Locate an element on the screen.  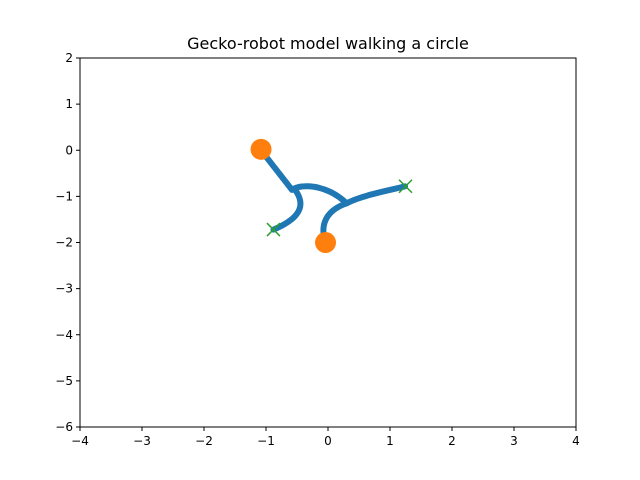
x-tick-label: 1 is located at coordinates (390, 441).